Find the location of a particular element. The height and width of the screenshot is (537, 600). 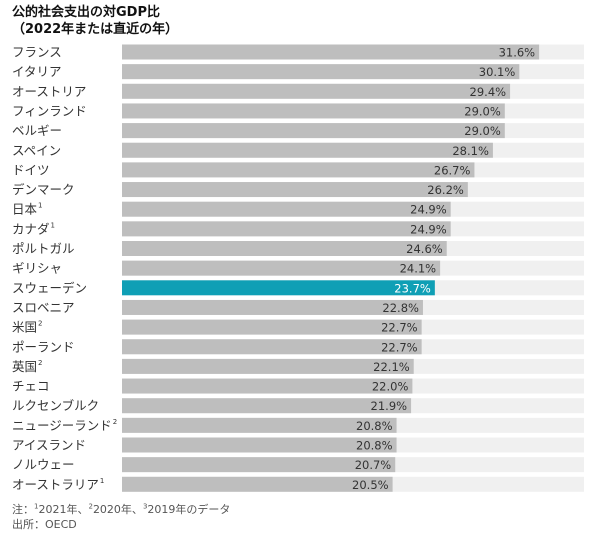

value-label: 26.2% is located at coordinates (445, 190).